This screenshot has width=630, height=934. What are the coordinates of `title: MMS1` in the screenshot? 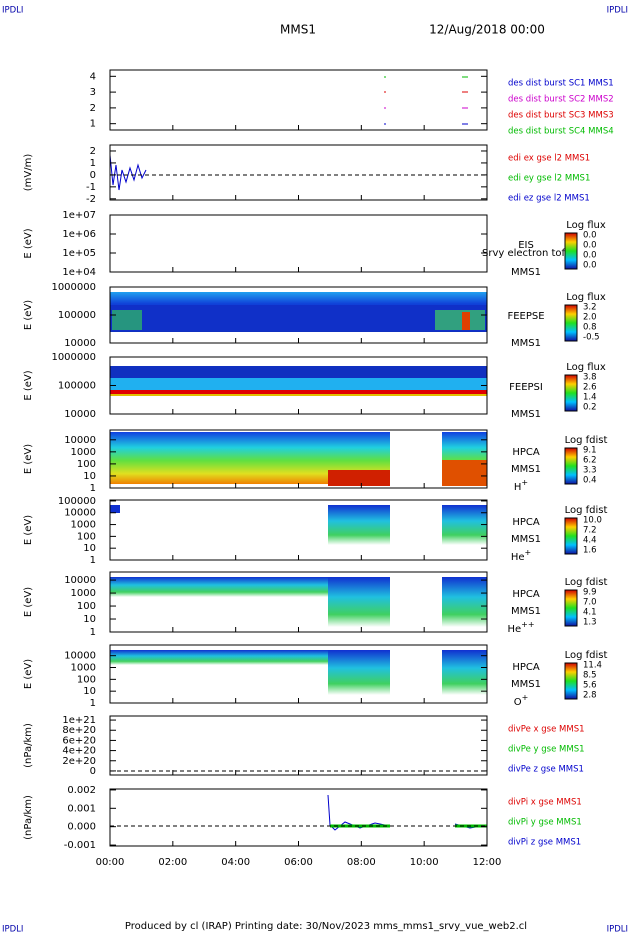 It's located at (298, 30).